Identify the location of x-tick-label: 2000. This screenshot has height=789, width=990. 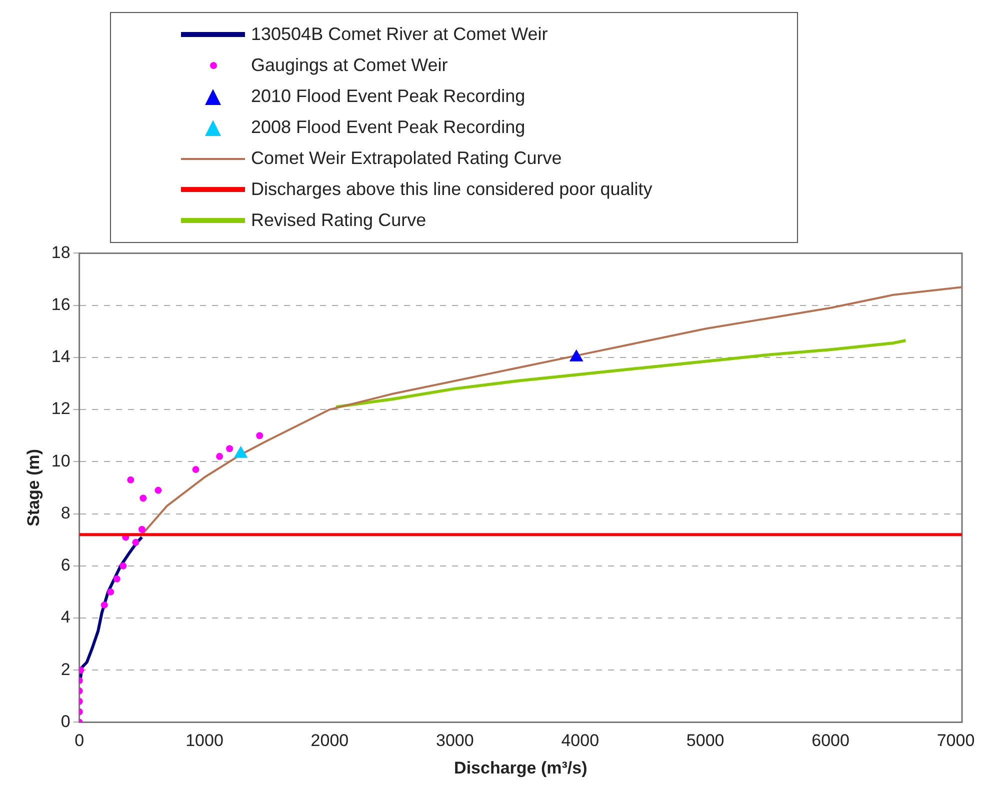
(329, 740).